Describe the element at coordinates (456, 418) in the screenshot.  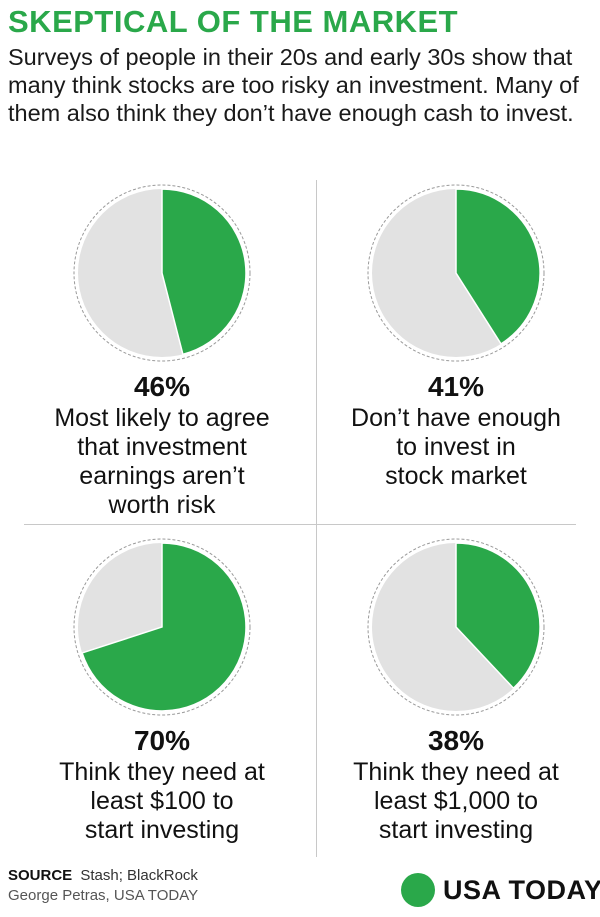
I see `description-line: Don’t have enough` at that location.